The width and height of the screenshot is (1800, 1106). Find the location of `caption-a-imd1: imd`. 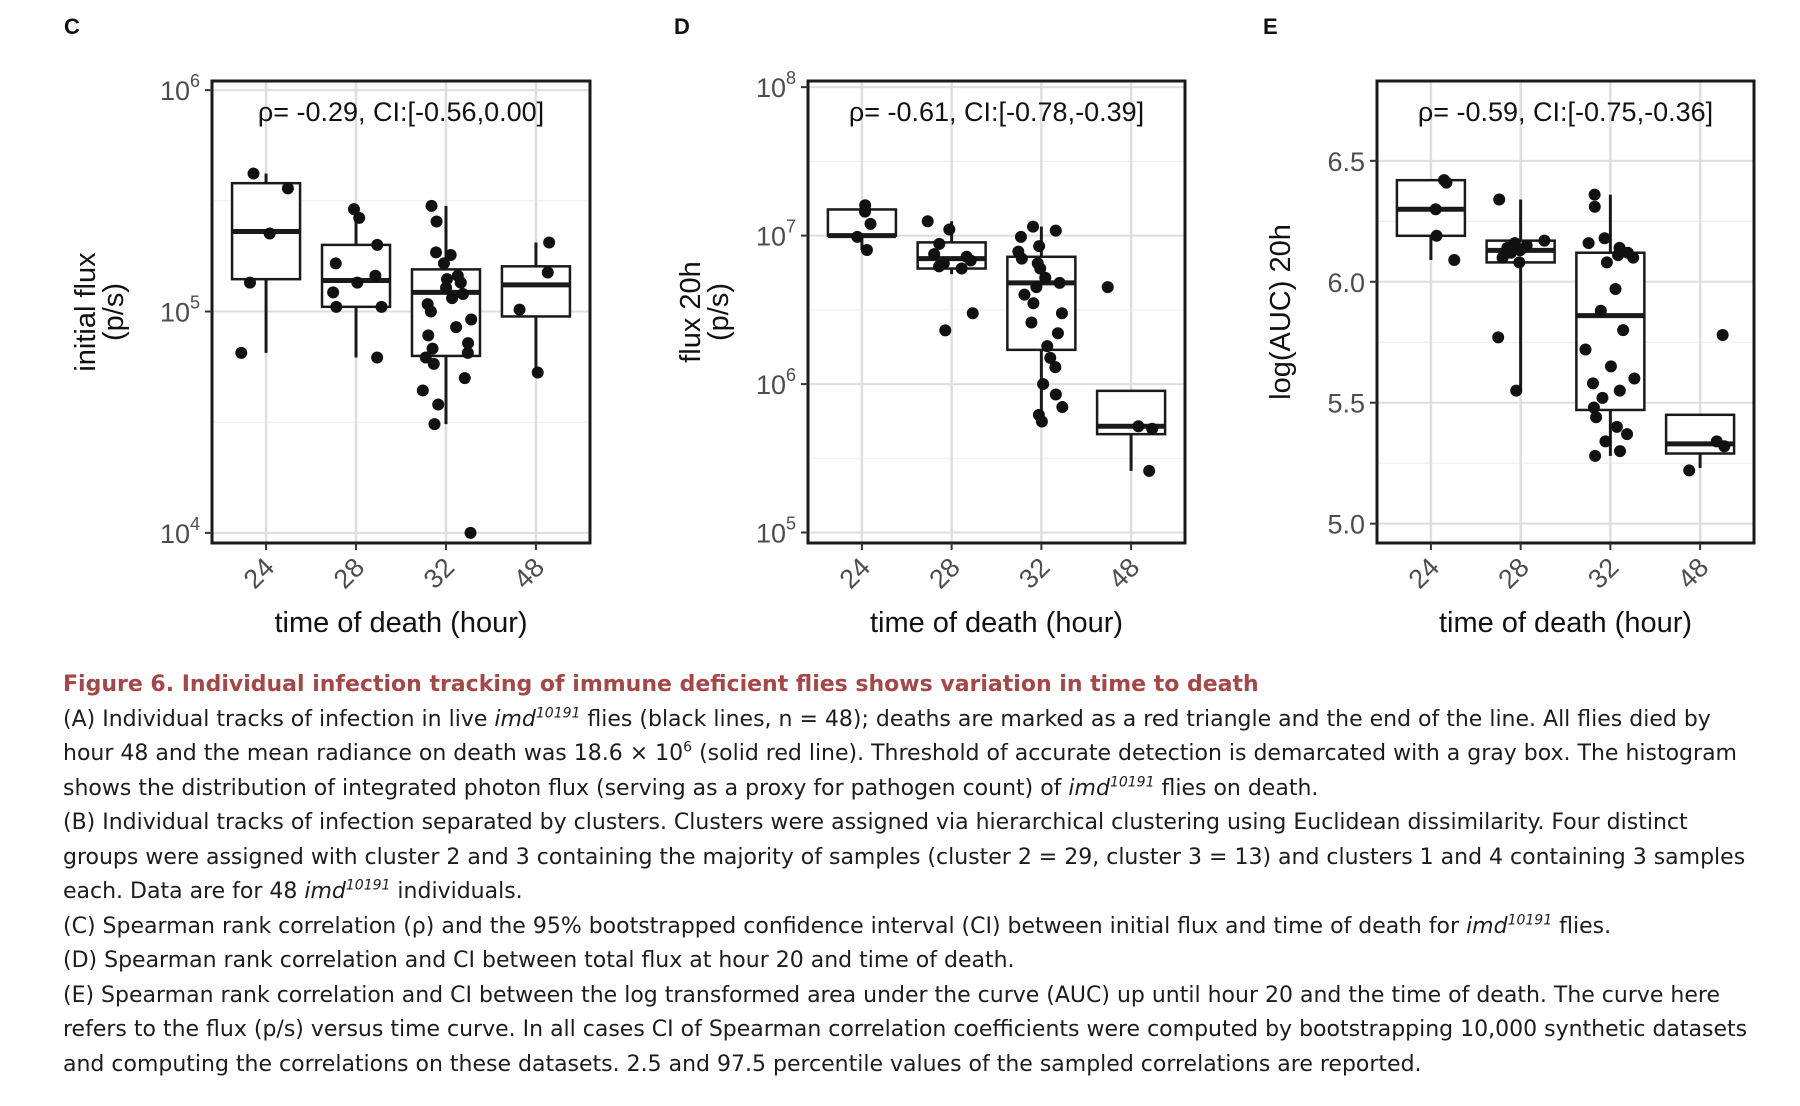

caption-a-imd1: imd is located at coordinates (515, 719).